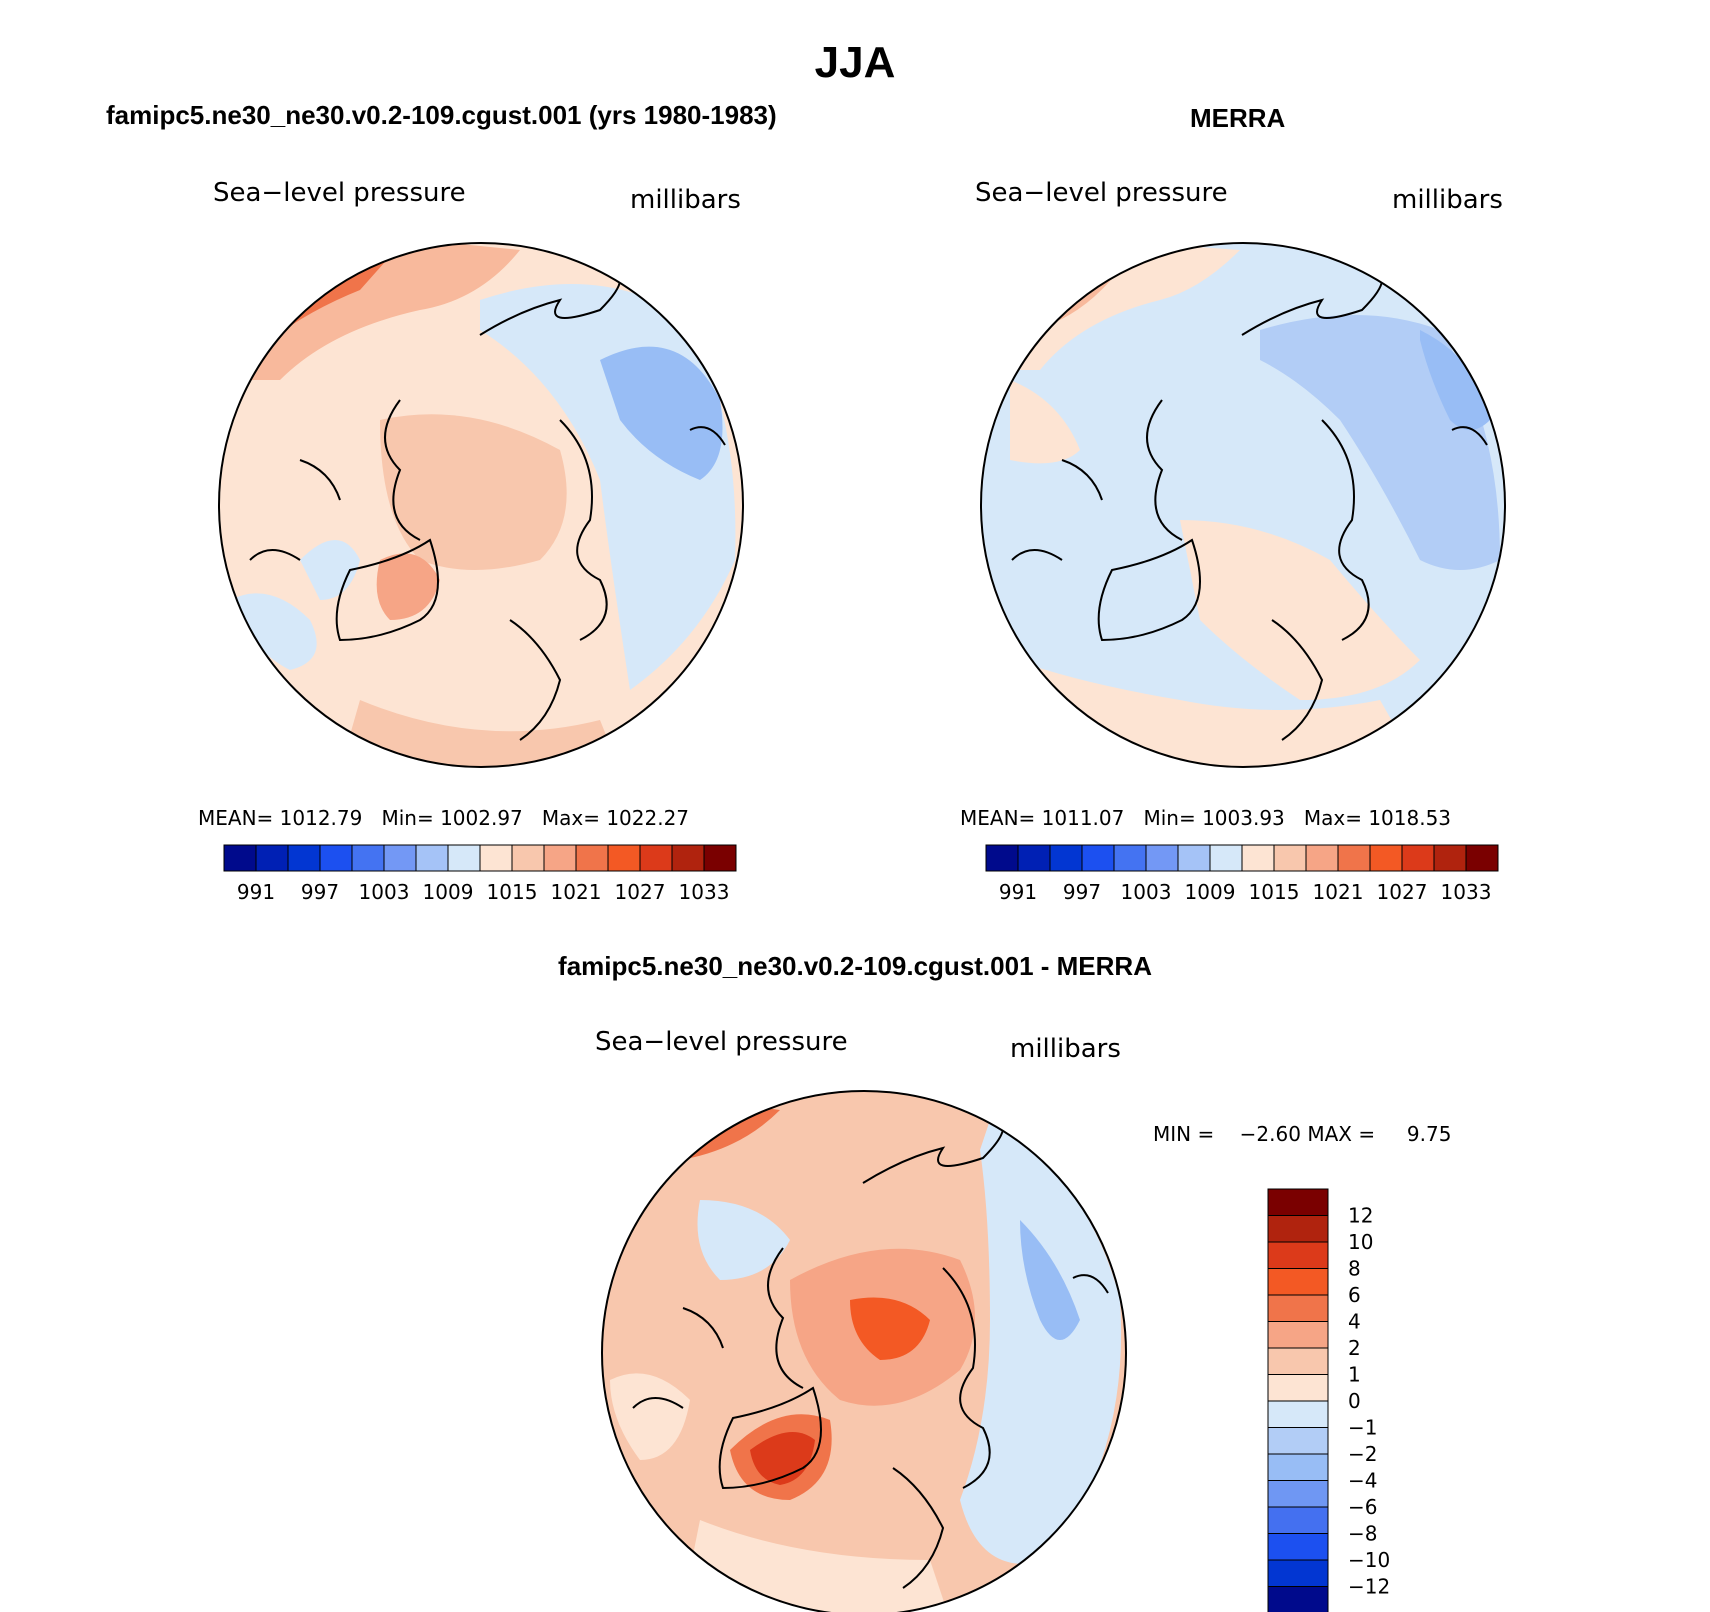  Describe the element at coordinates (1243, 818) in the screenshot. I see `panel2-min: 1003.93` at that location.